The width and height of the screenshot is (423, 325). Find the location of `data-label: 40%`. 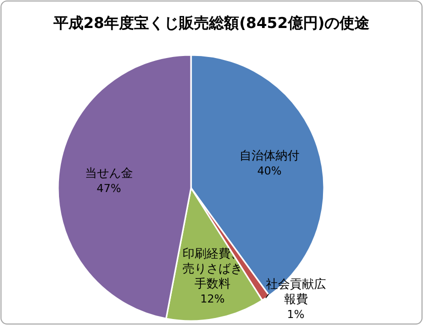

data-label: 40% is located at coordinates (269, 171).